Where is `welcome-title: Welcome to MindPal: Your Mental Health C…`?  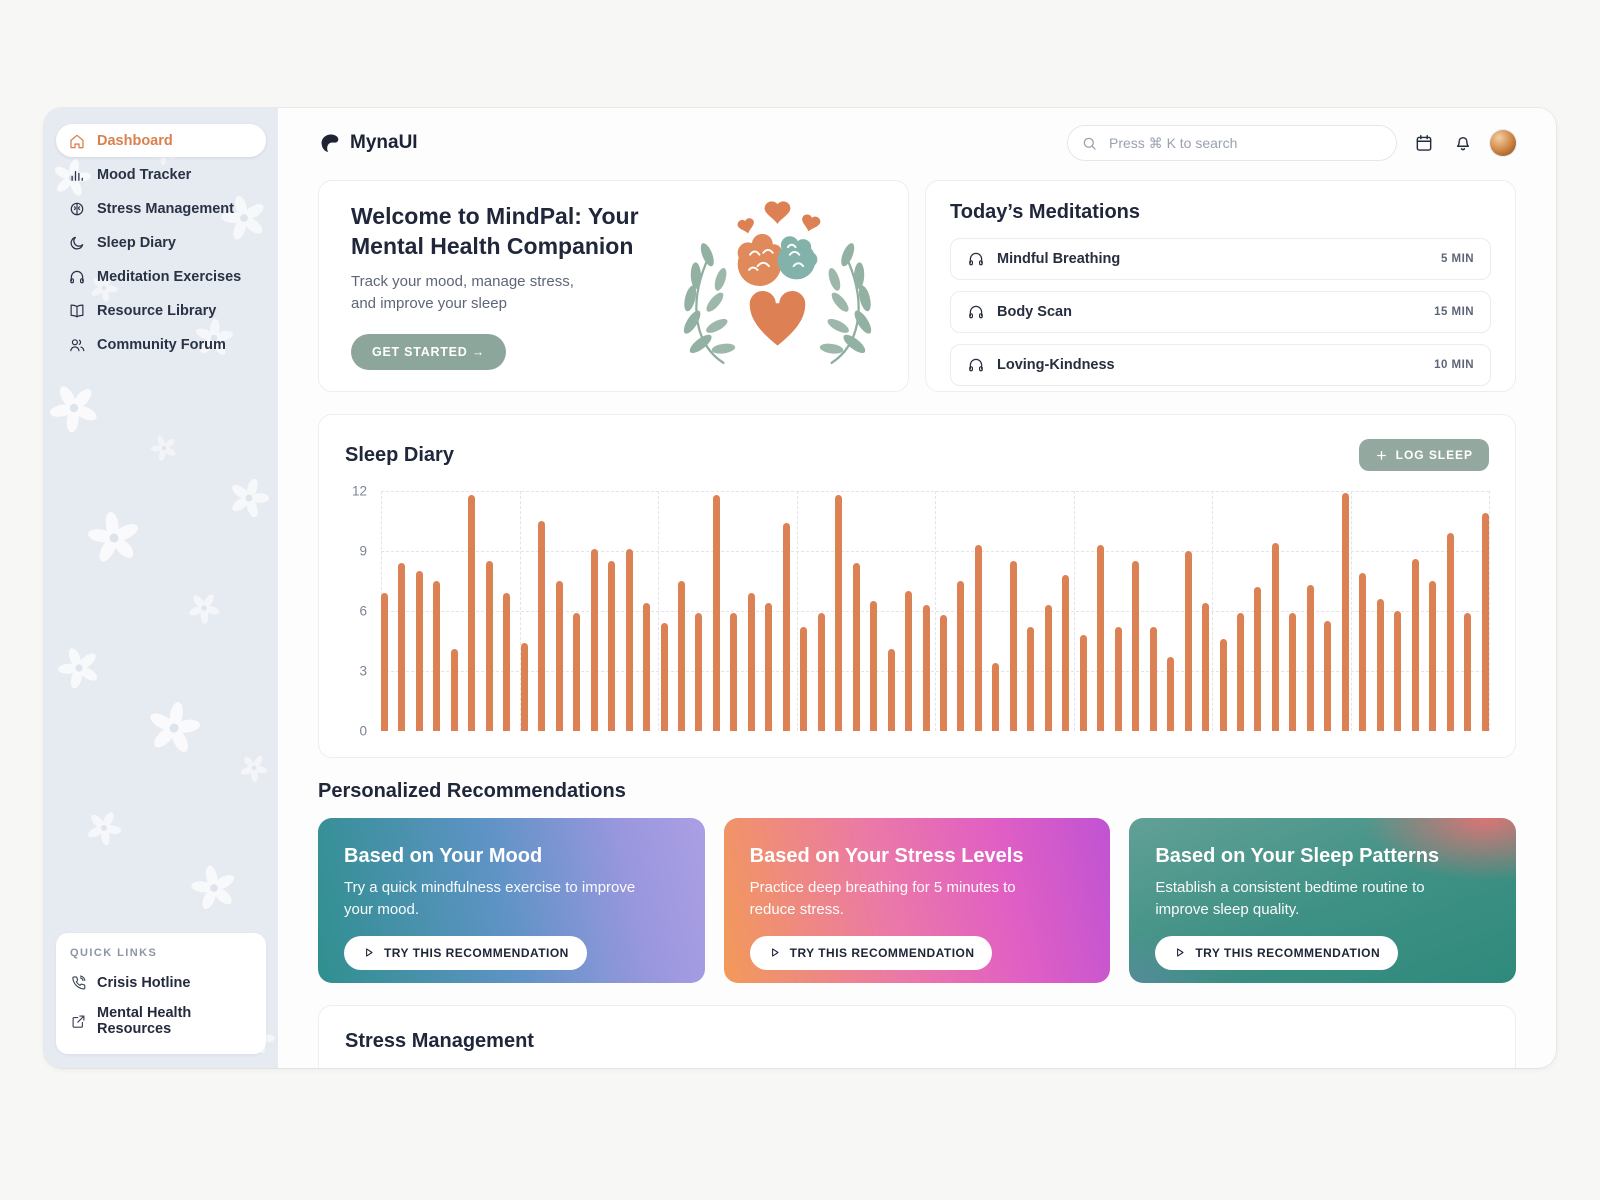
welcome-title: Welcome to MindPal: Your Mental Health C… is located at coordinates (495, 231).